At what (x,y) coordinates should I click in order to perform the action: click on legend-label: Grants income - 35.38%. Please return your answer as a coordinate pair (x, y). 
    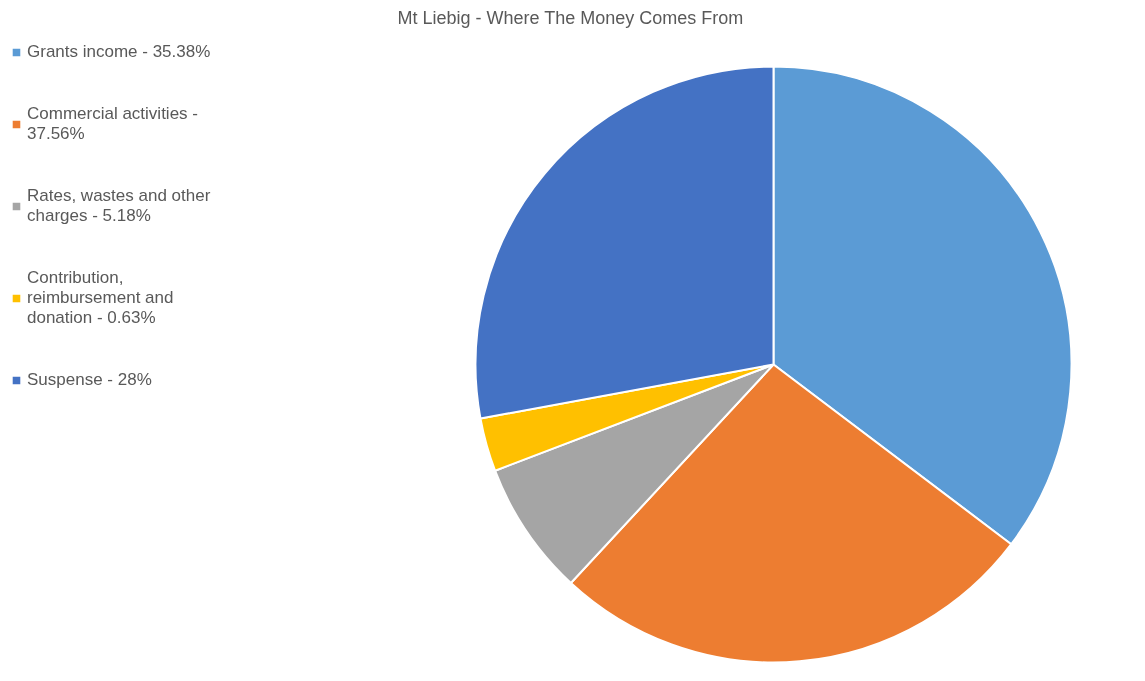
    Looking at the image, I should click on (119, 52).